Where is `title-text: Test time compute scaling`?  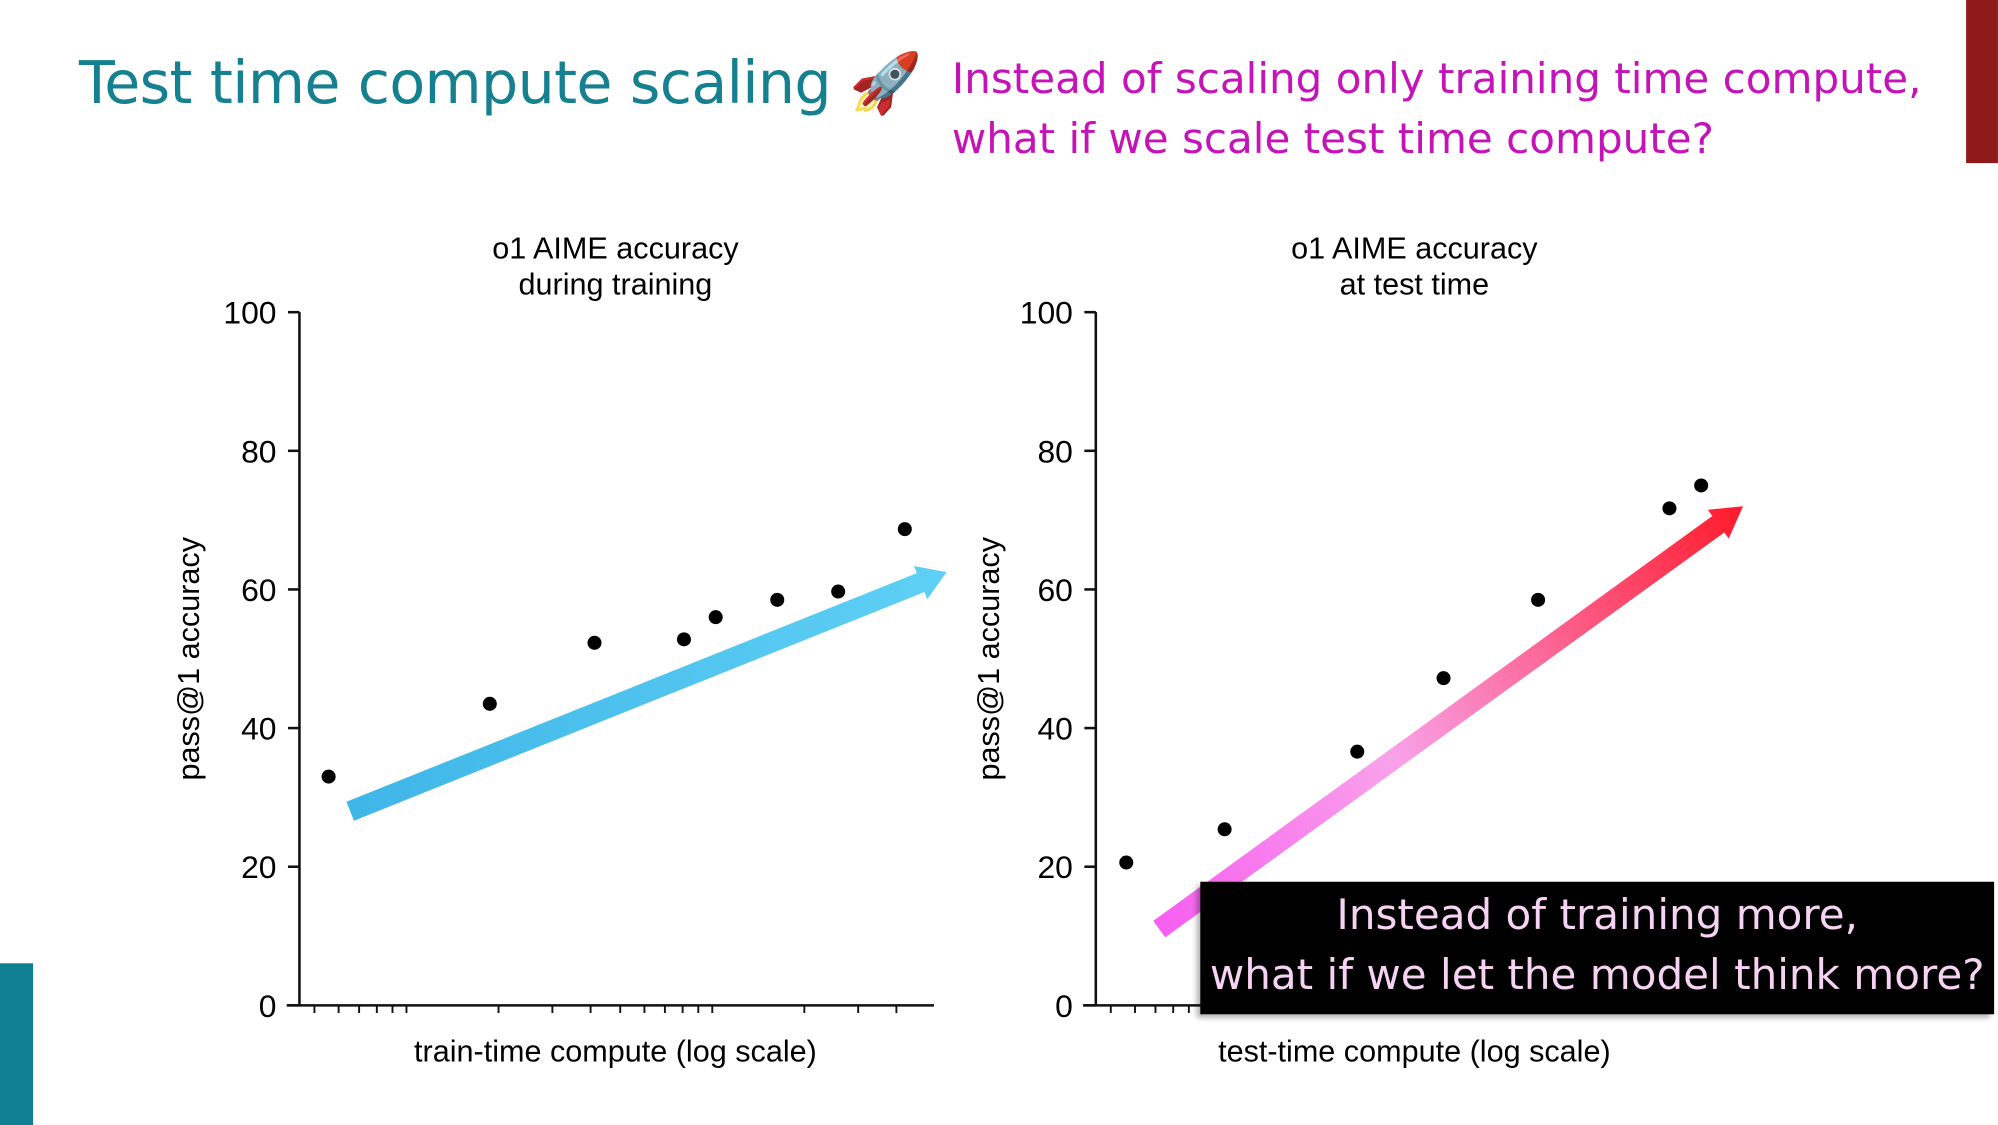 title-text: Test time compute scaling is located at coordinates (455, 83).